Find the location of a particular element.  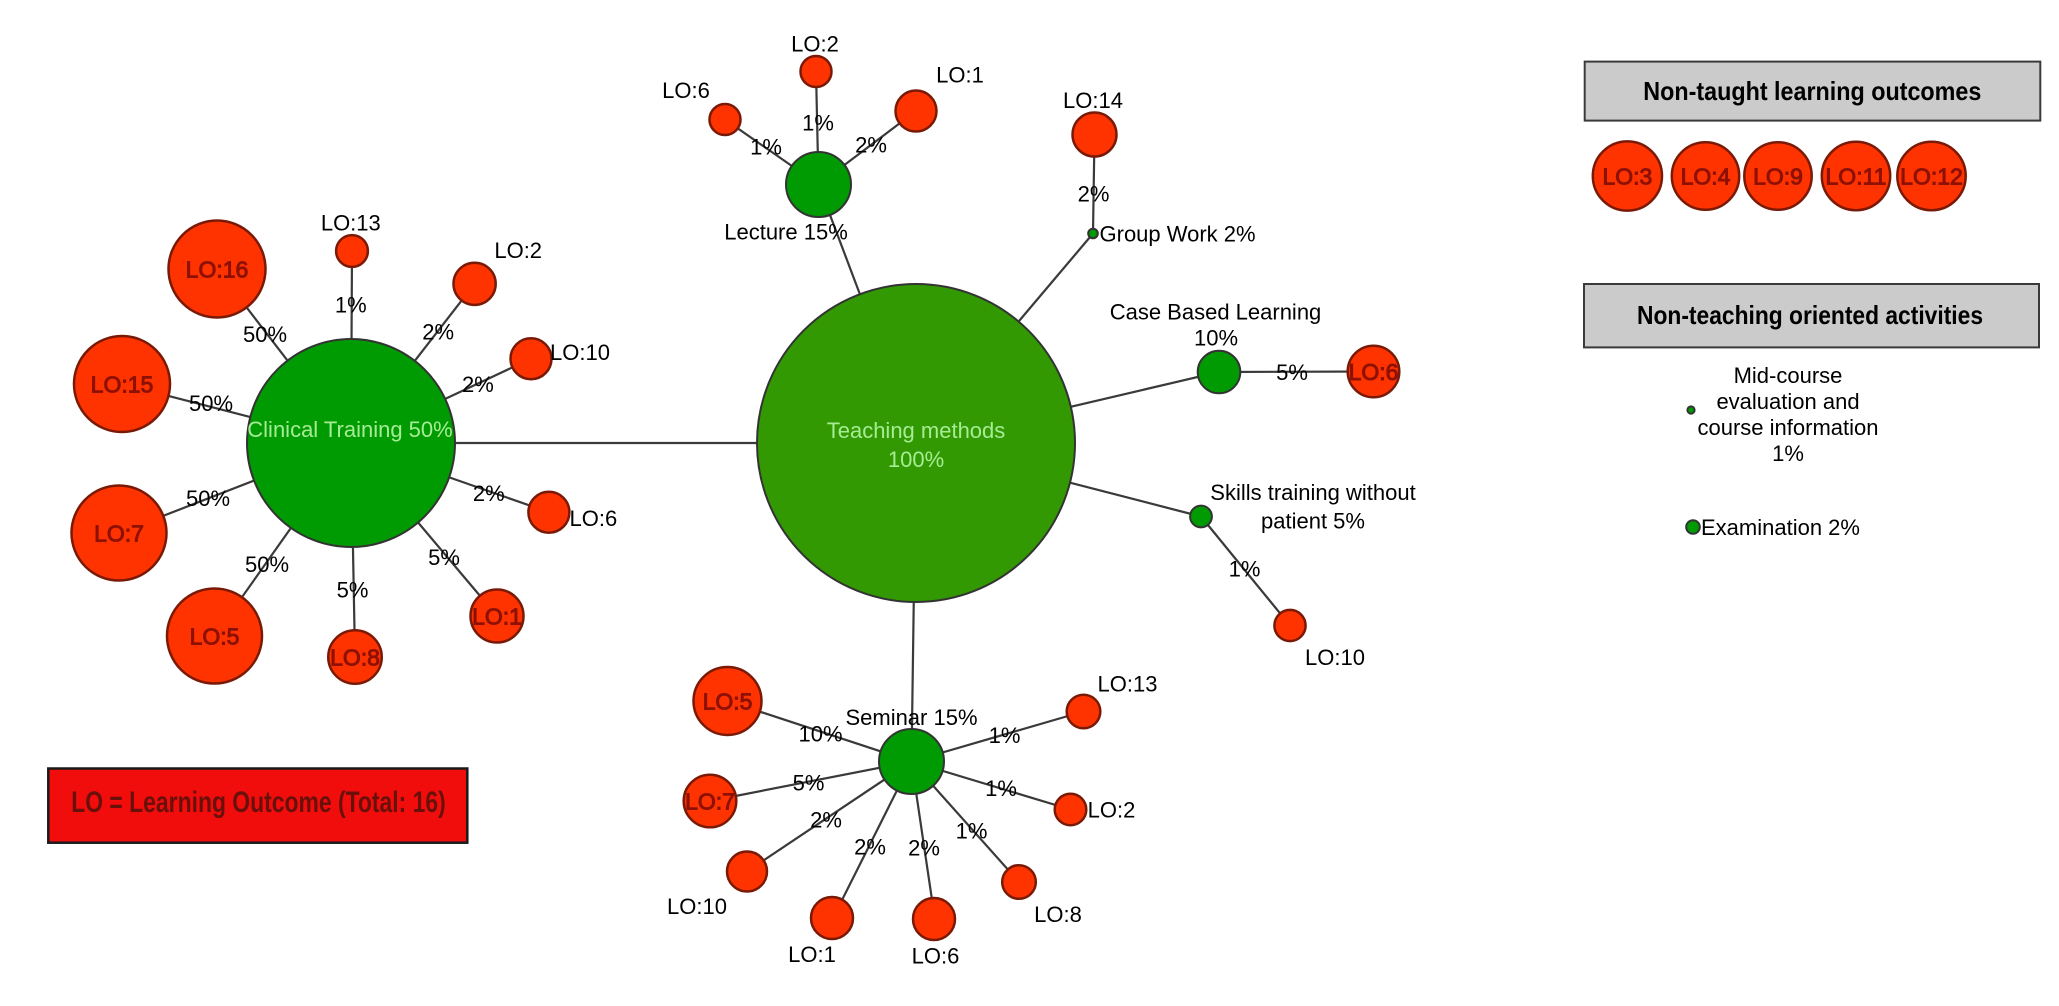

svg-text: Group Work 2% is located at coordinates (1178, 234).